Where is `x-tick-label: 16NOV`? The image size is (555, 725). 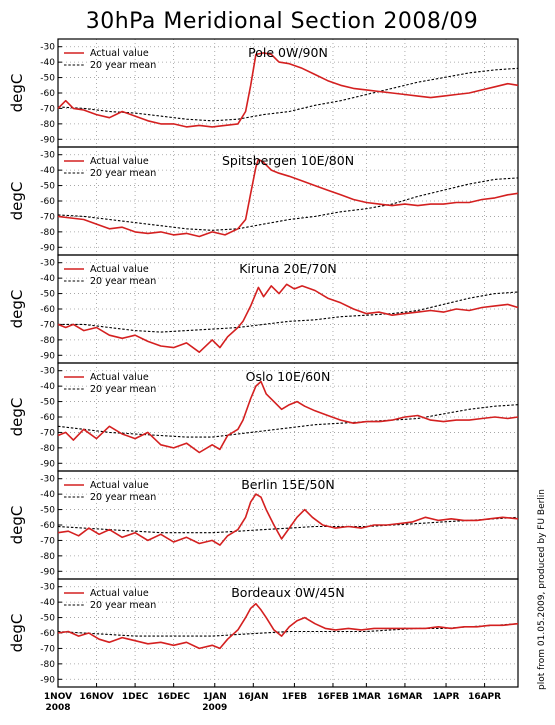 x-tick-label: 16NOV is located at coordinates (96, 697).